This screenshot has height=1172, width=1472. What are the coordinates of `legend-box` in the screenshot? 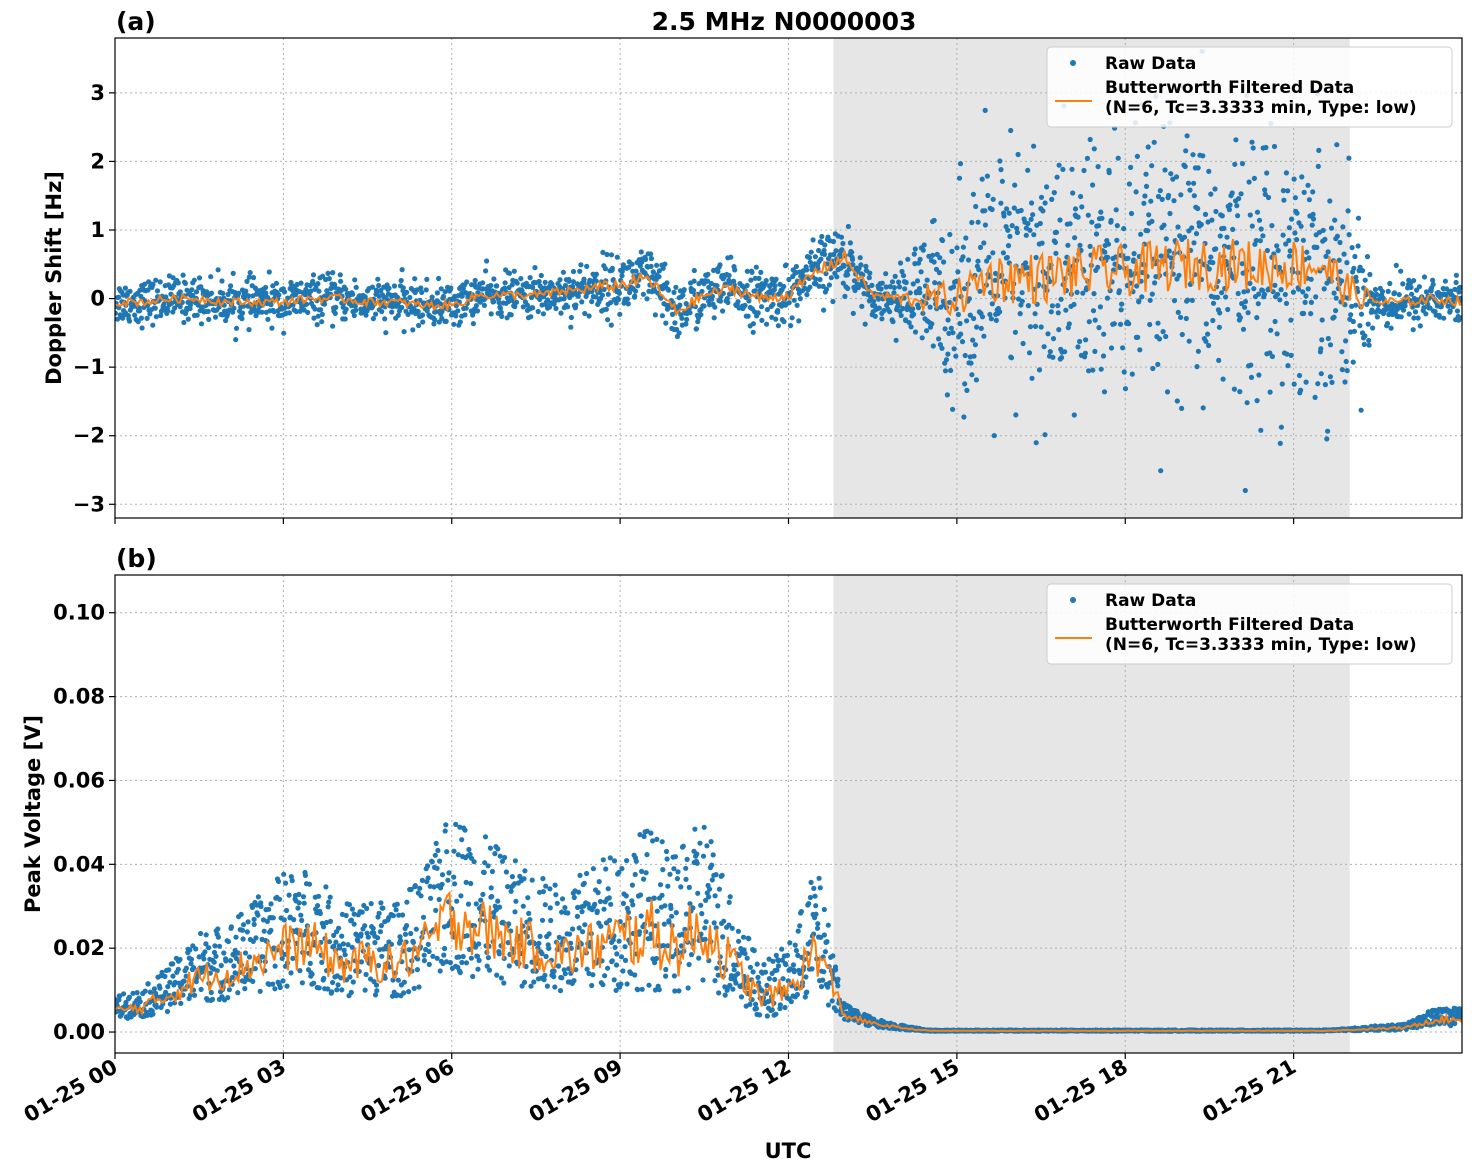 It's located at (1249, 87).